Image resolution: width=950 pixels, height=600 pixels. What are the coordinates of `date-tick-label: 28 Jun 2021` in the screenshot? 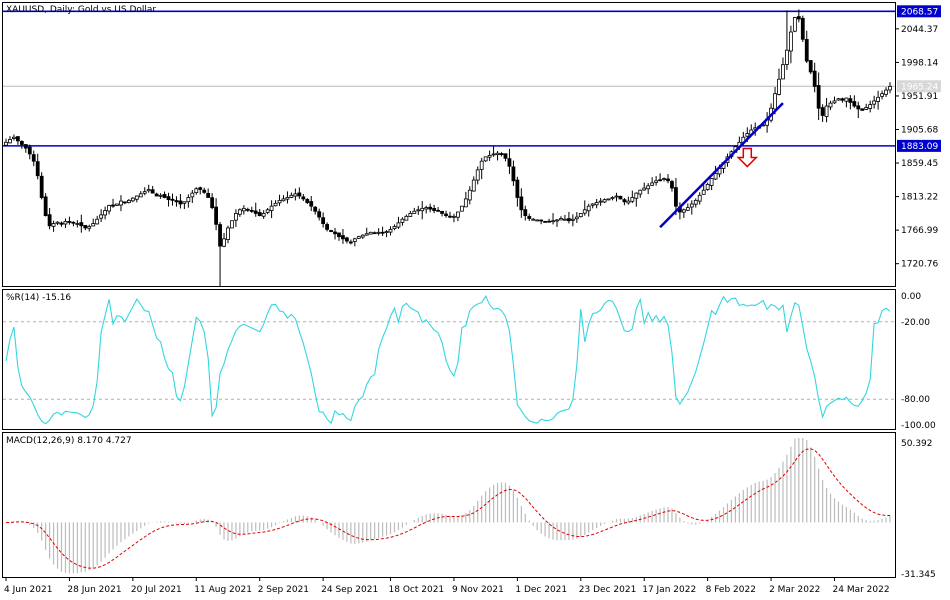 It's located at (94, 590).